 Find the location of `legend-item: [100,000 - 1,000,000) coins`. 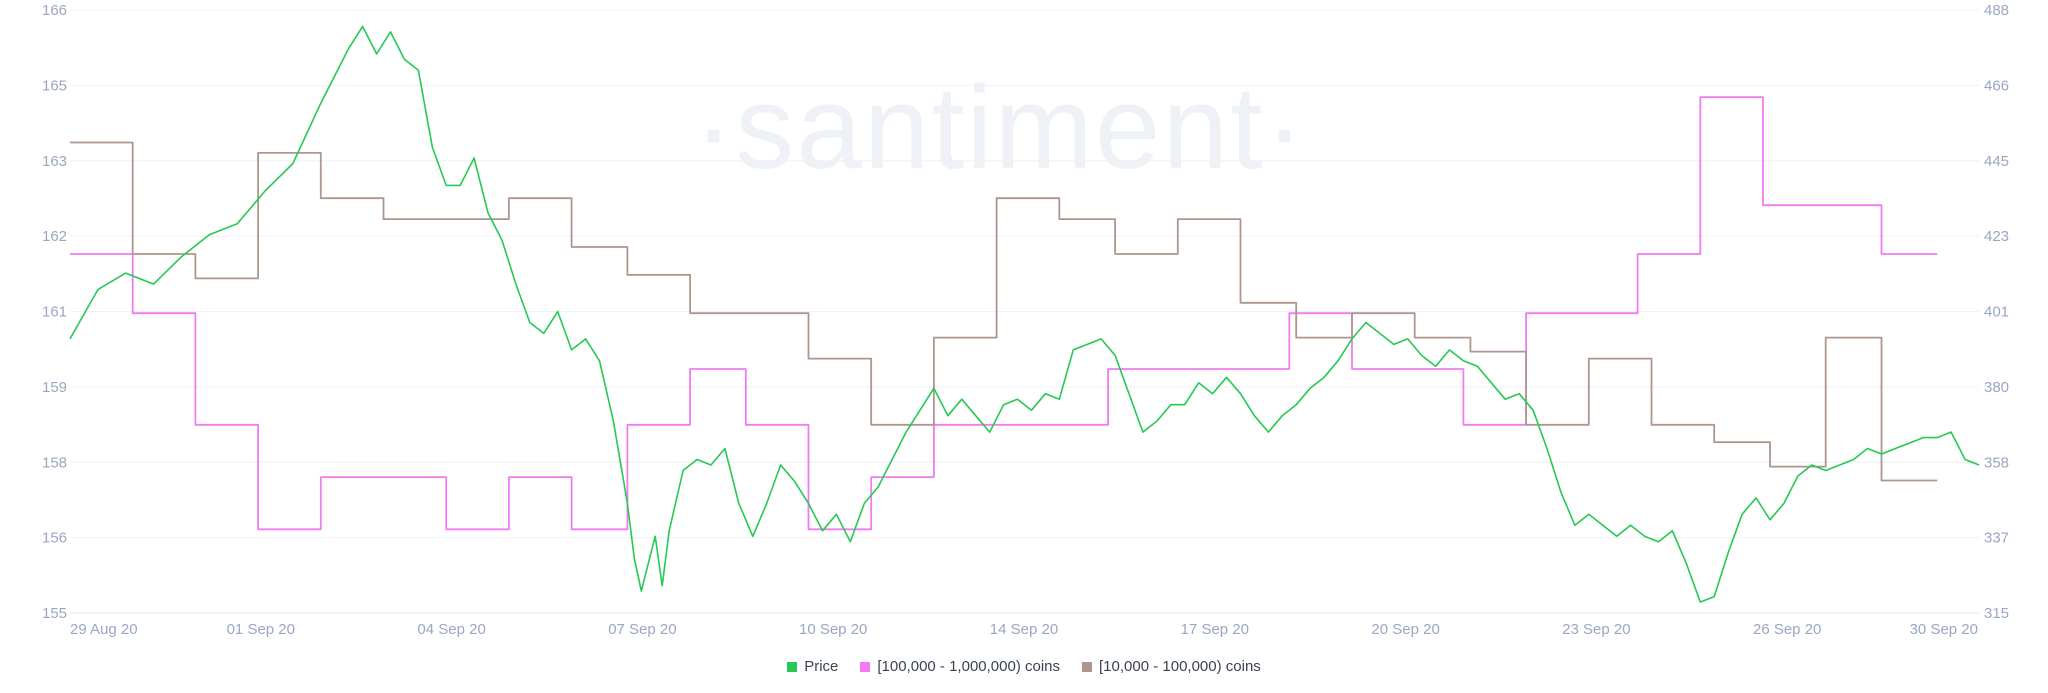

legend-item: [100,000 - 1,000,000) coins is located at coordinates (960, 666).